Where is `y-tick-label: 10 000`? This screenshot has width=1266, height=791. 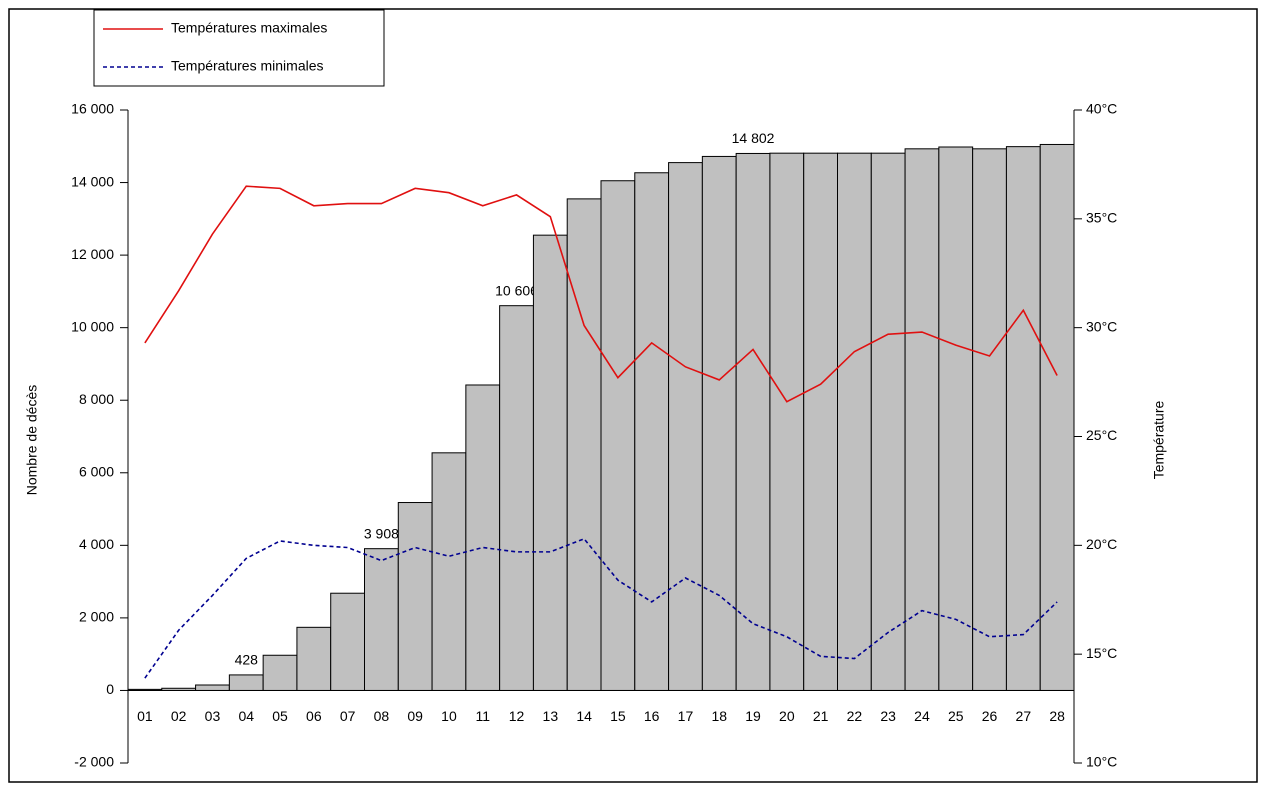
y-tick-label: 10 000 is located at coordinates (92, 326).